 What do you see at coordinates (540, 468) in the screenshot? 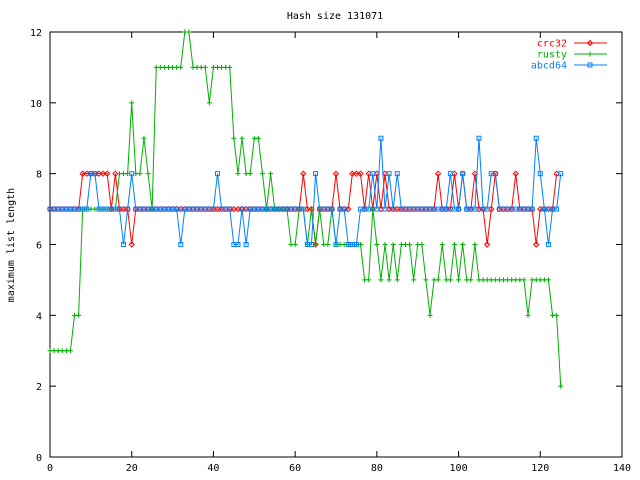
I see `x-tick-label: 120` at bounding box center [540, 468].